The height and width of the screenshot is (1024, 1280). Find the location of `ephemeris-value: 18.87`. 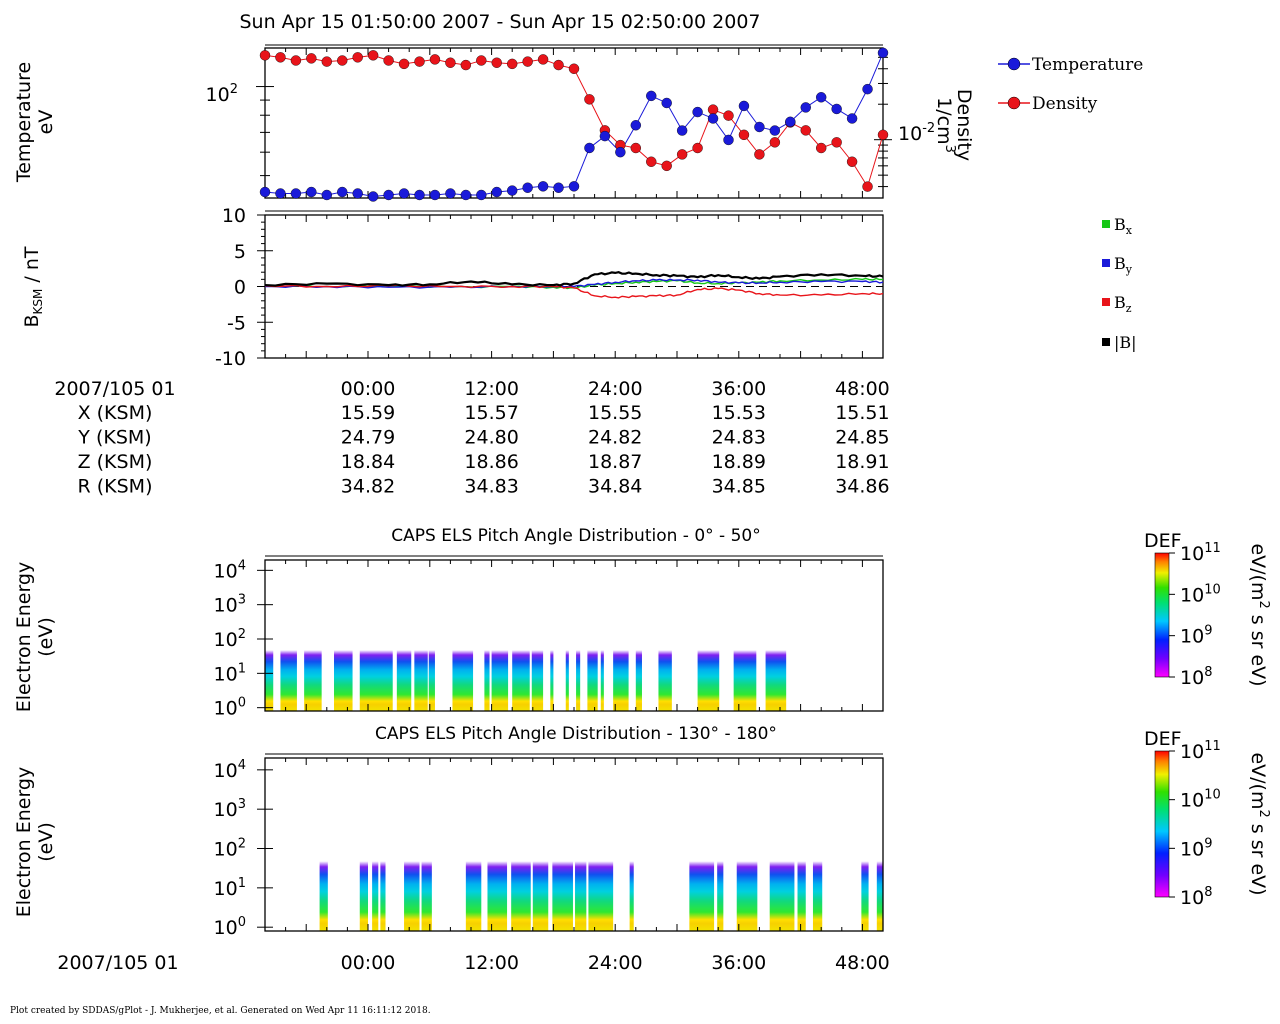

ephemeris-value: 18.87 is located at coordinates (615, 462).